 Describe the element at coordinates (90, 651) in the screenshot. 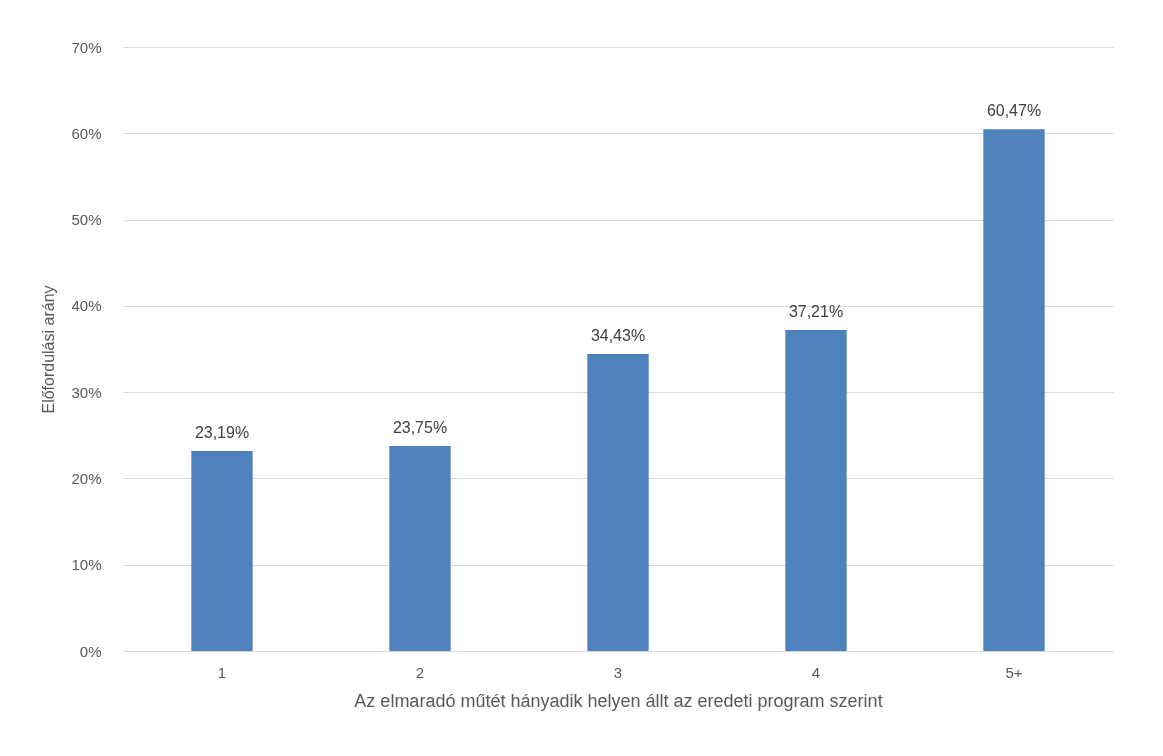

I see `y-tick-label: 0%` at that location.